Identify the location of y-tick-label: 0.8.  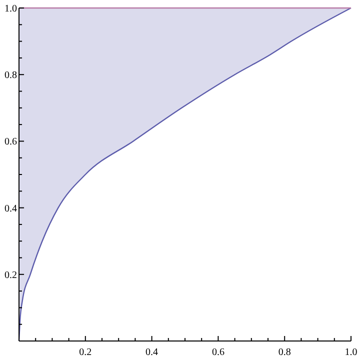
(10, 76).